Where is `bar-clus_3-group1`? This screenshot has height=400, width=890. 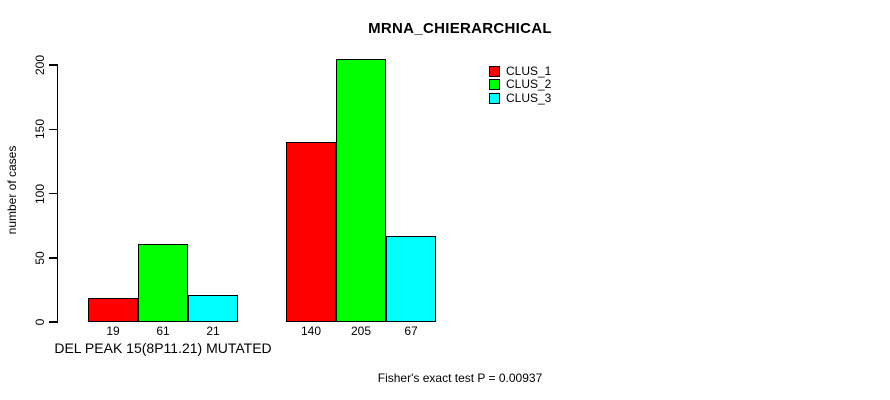 bar-clus_3-group1 is located at coordinates (213, 308).